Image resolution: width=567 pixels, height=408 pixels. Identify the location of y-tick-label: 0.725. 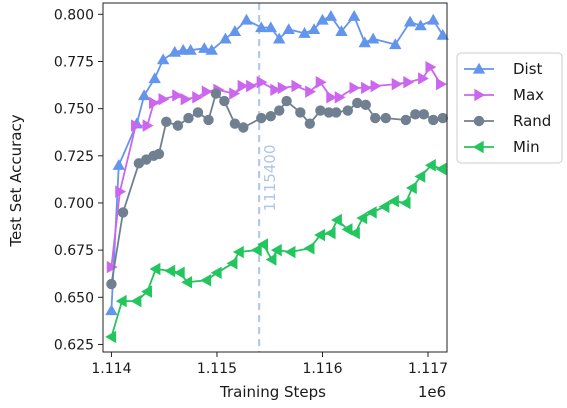
(74, 157).